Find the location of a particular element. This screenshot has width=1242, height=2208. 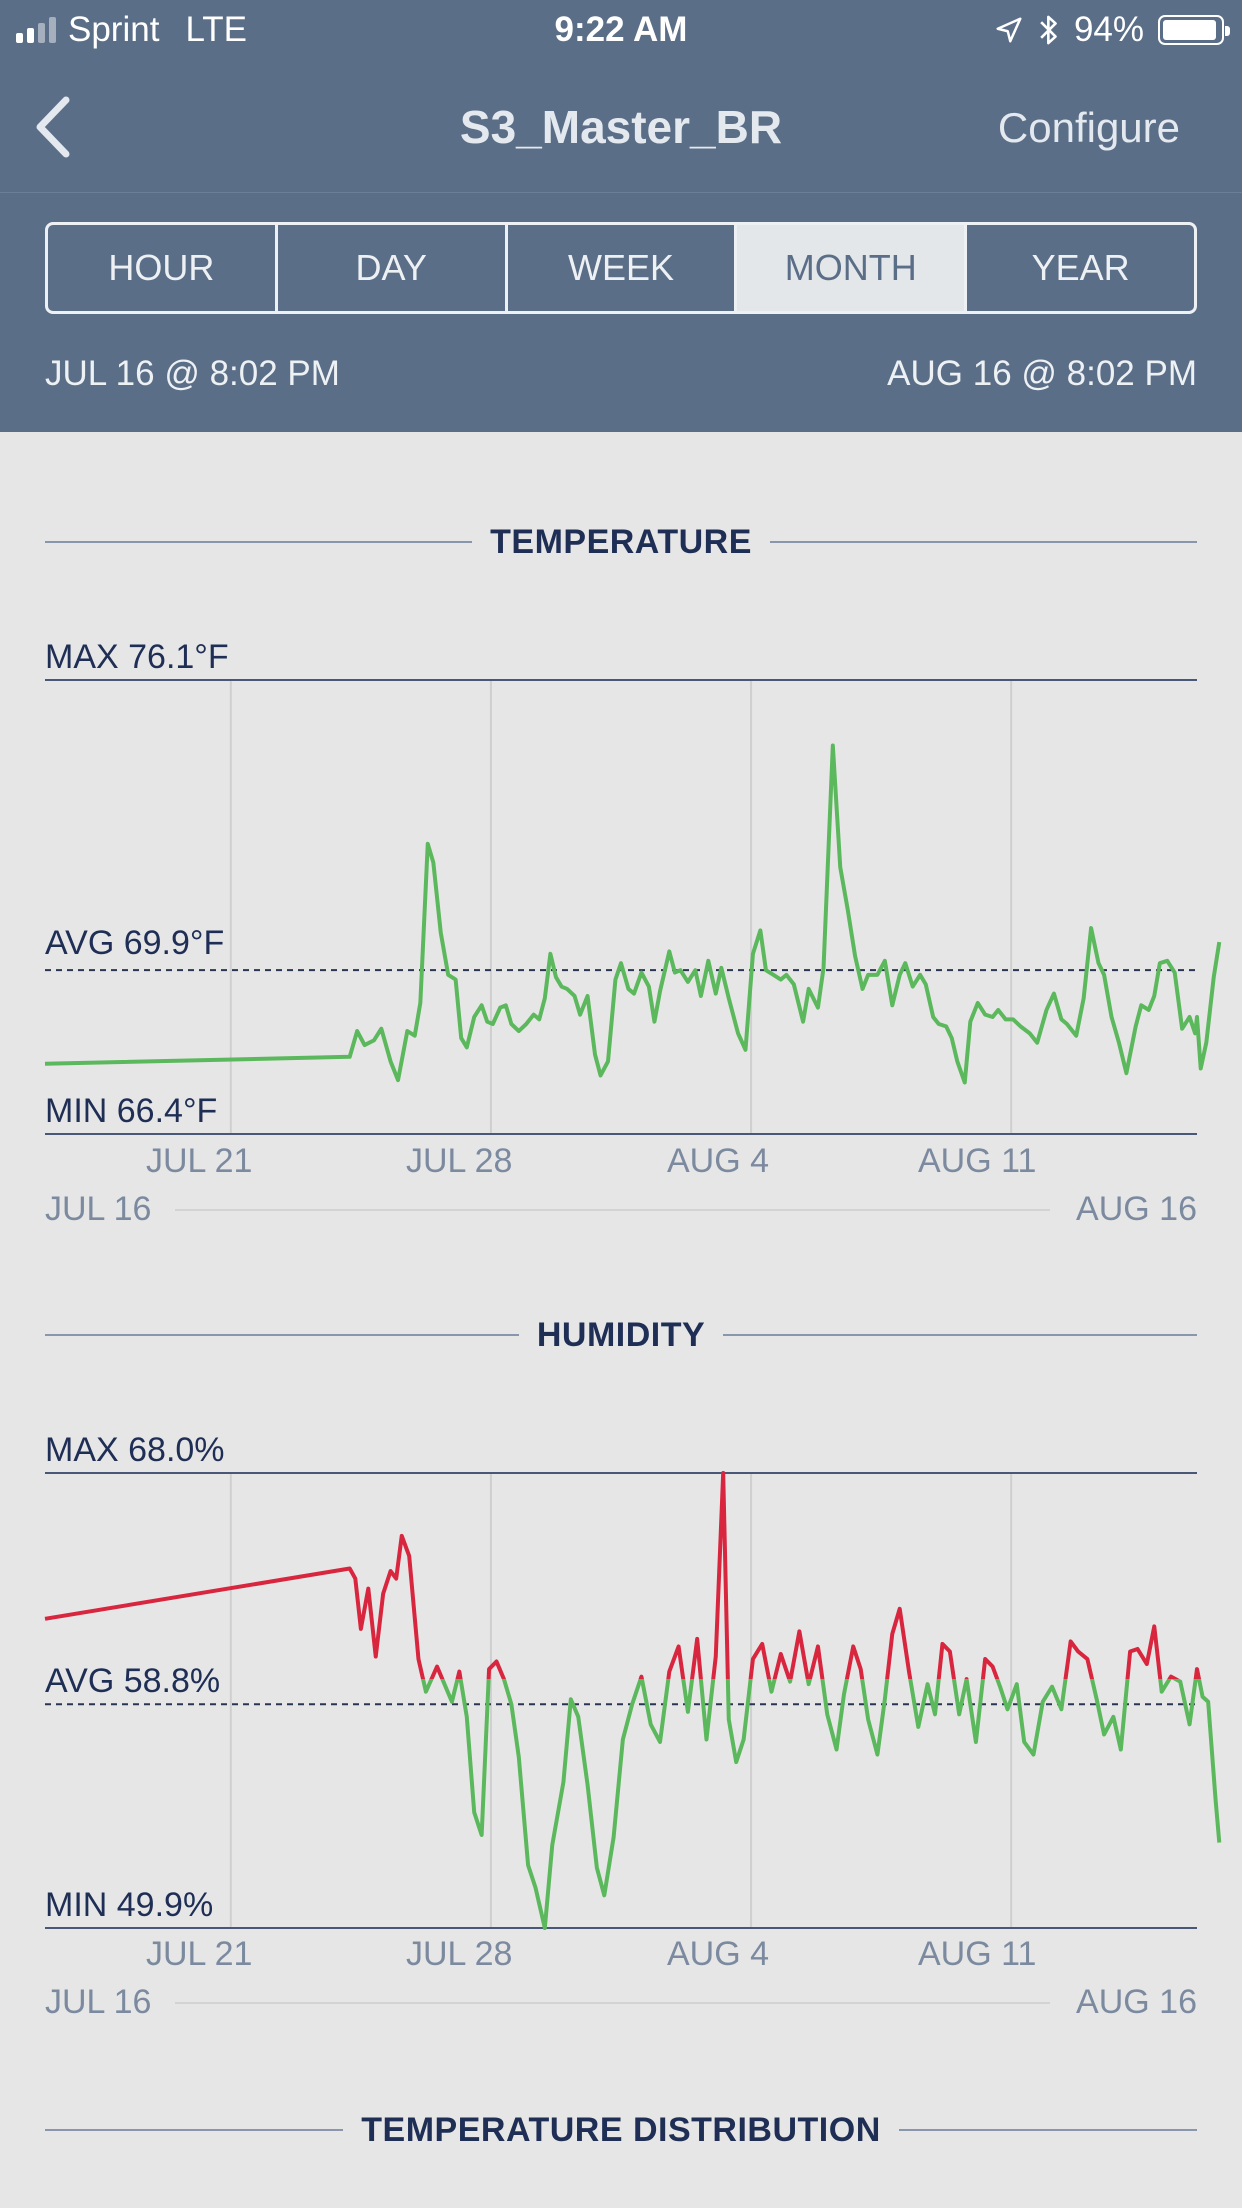

distribution-heading: TEMPERATURE DISTRIBUTION is located at coordinates (621, 2129).